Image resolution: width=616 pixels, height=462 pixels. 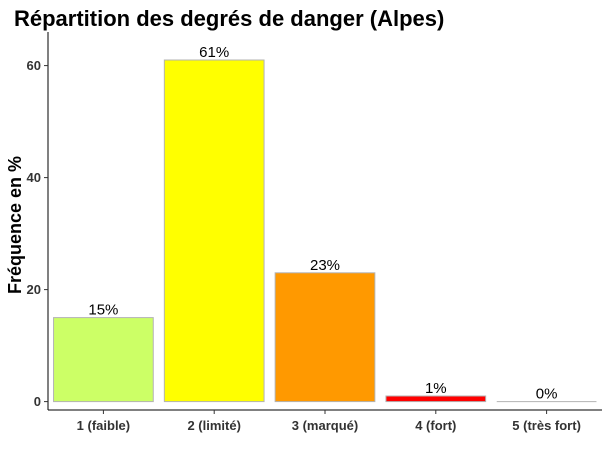 What do you see at coordinates (435, 425) in the screenshot?
I see `x-tick-label: 4 (fort)` at bounding box center [435, 425].